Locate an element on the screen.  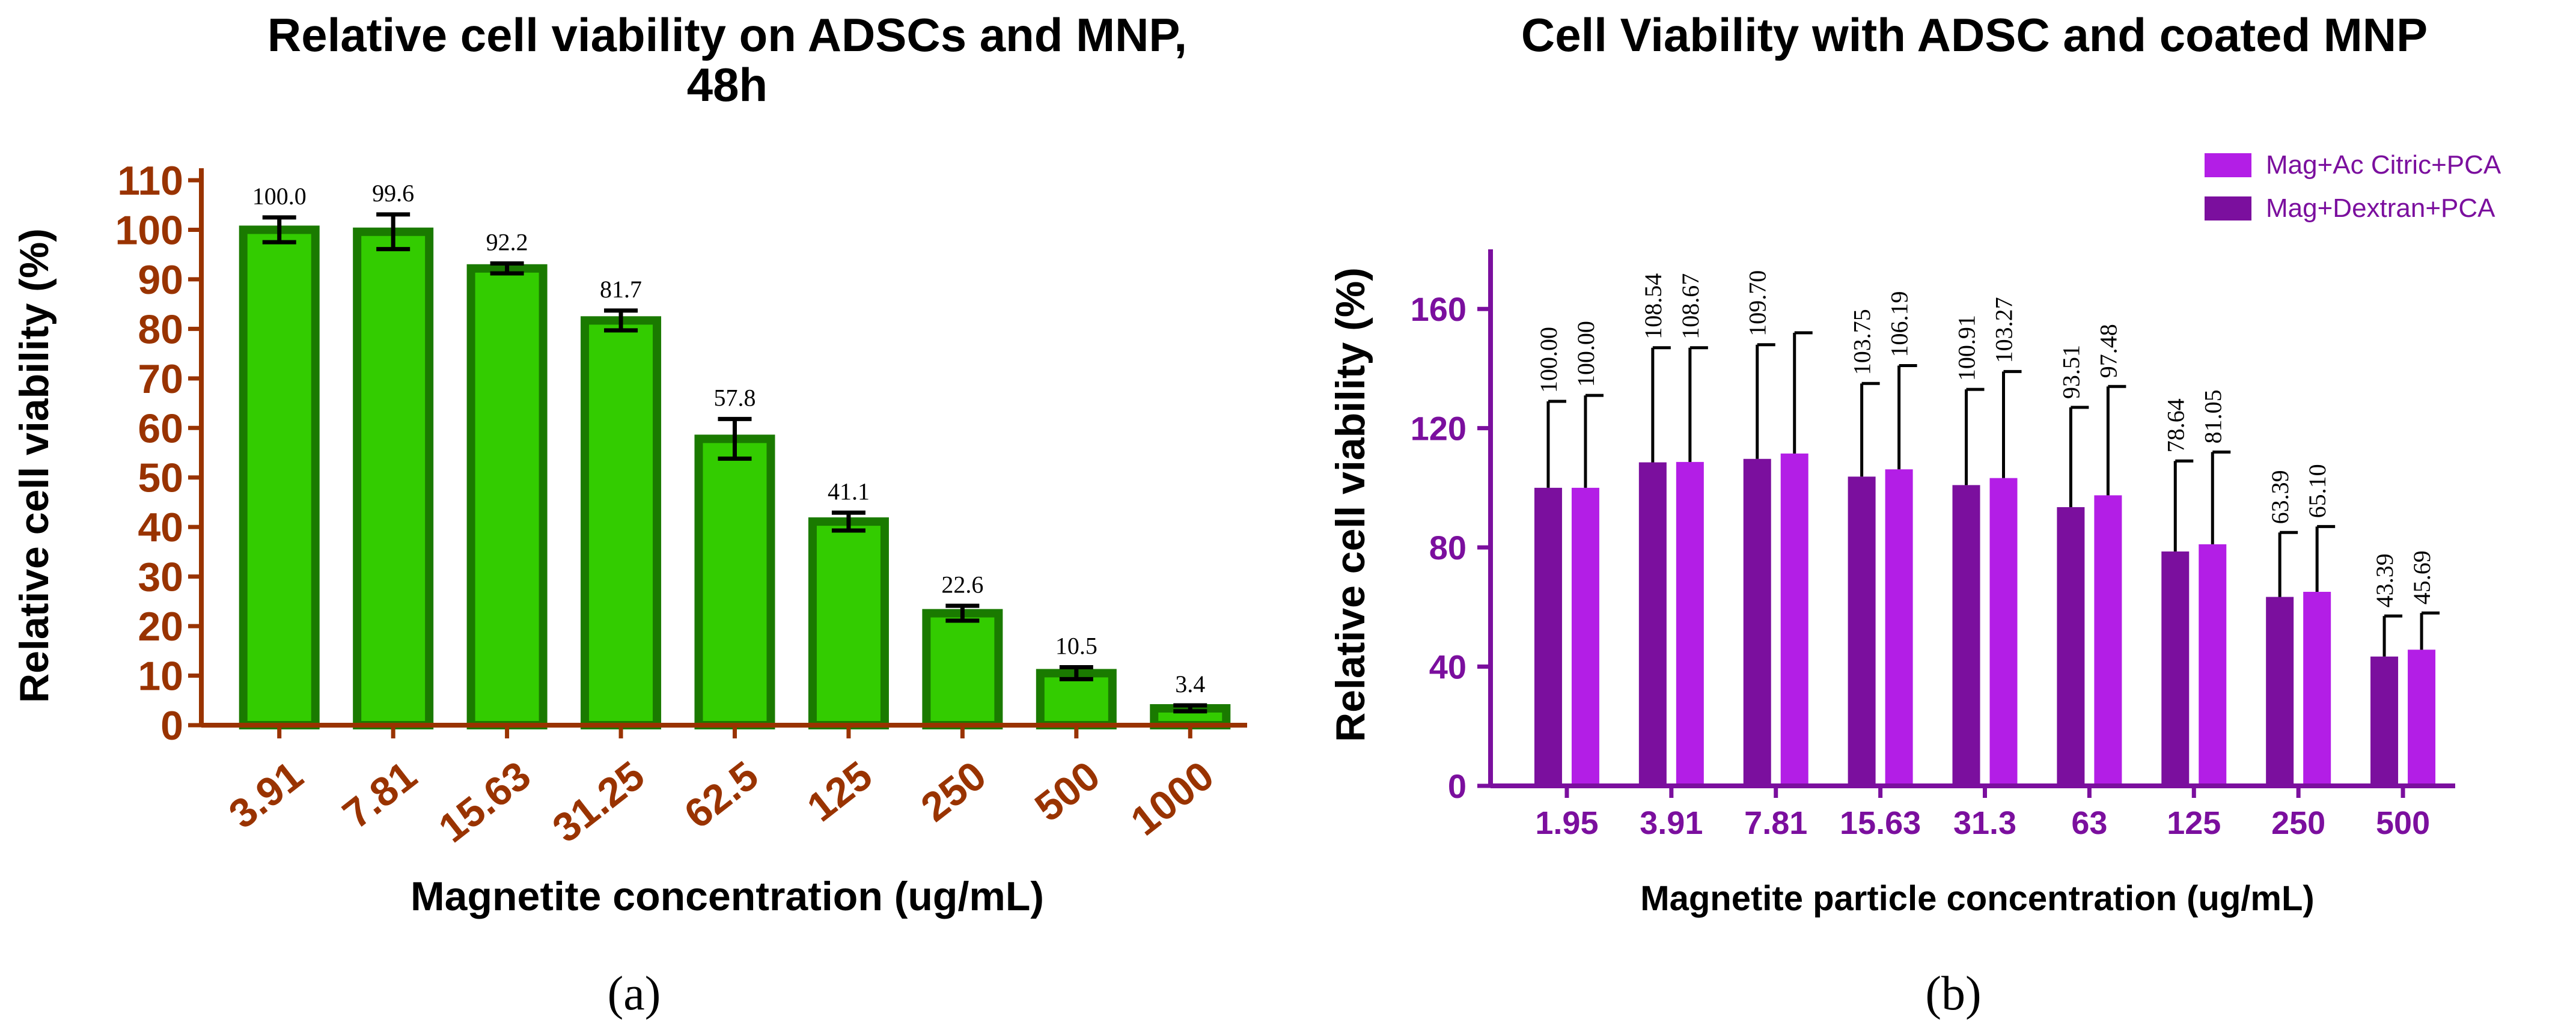
chart-b-bar-mag-dextran-pca-7.81 is located at coordinates (1757, 622).